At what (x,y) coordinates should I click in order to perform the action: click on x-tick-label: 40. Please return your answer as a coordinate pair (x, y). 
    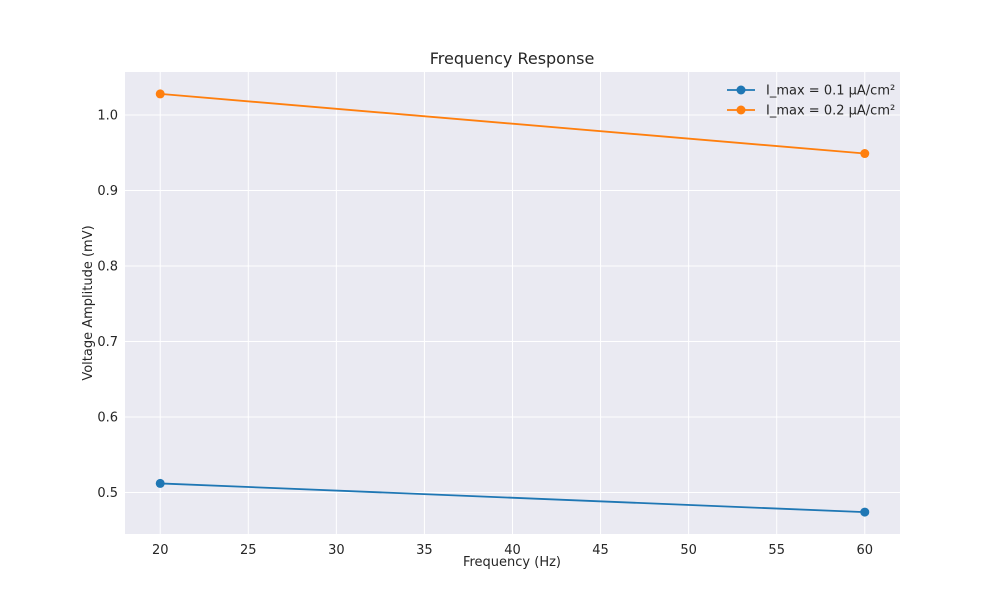
    Looking at the image, I should click on (512, 550).